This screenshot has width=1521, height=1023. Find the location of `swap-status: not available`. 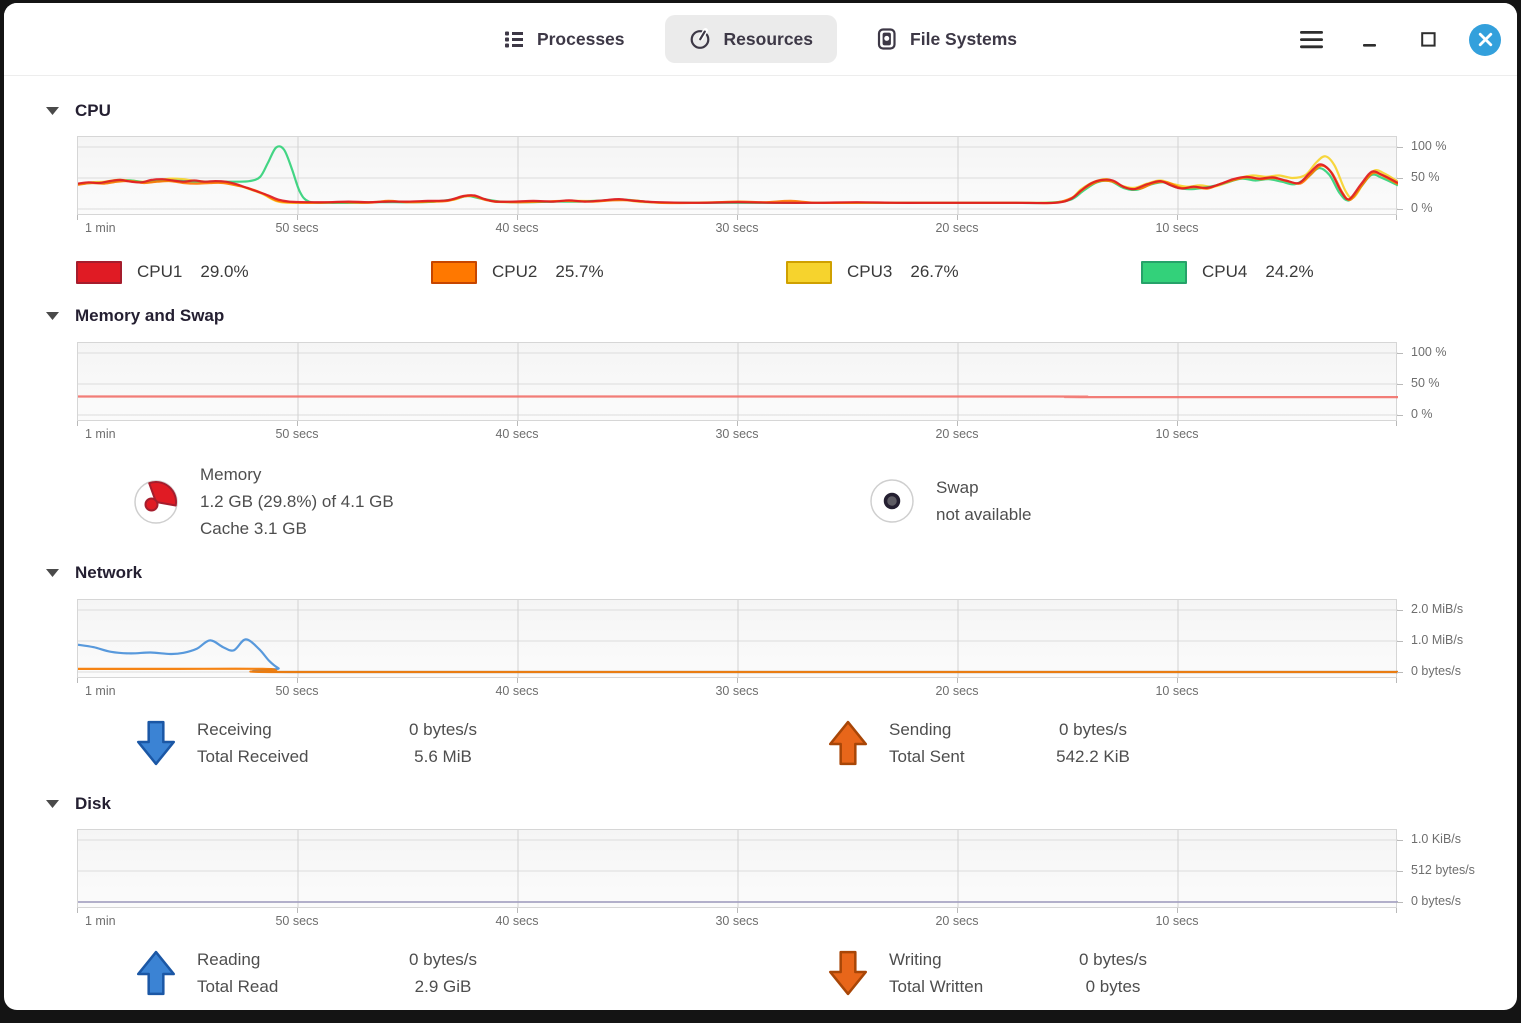

swap-status: not available is located at coordinates (984, 514).